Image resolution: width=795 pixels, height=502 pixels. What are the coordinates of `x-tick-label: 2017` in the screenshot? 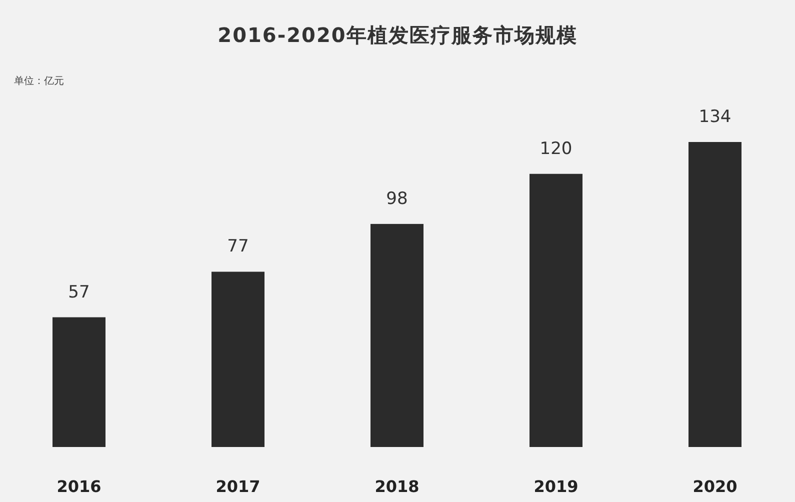 It's located at (238, 486).